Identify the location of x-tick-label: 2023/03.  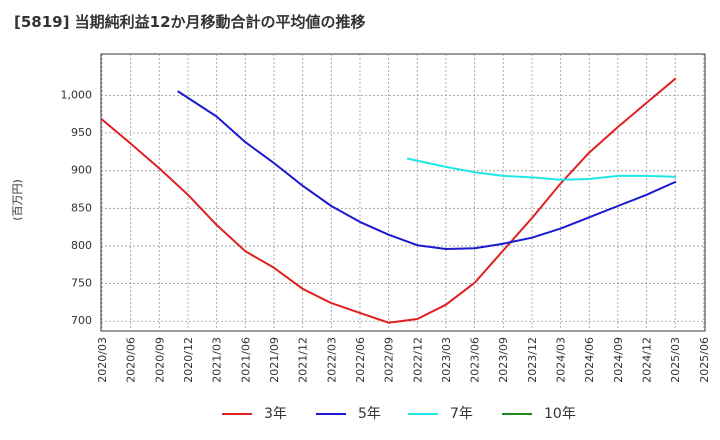
(446, 360).